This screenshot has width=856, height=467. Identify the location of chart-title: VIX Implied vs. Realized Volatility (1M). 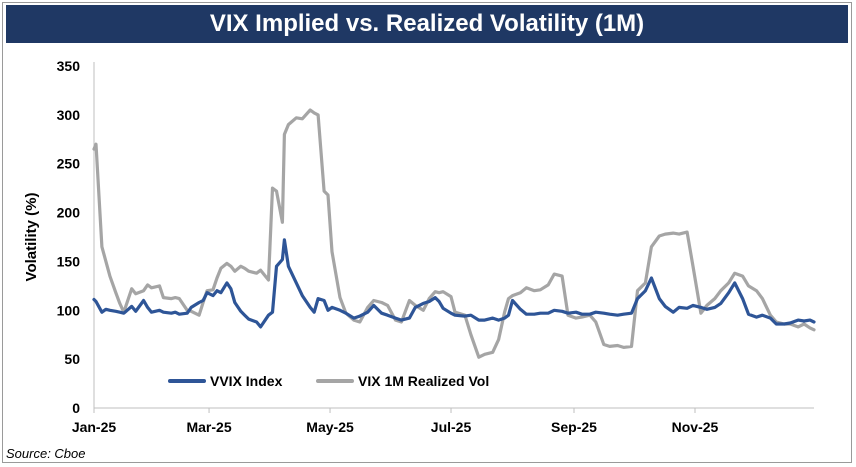
(427, 24).